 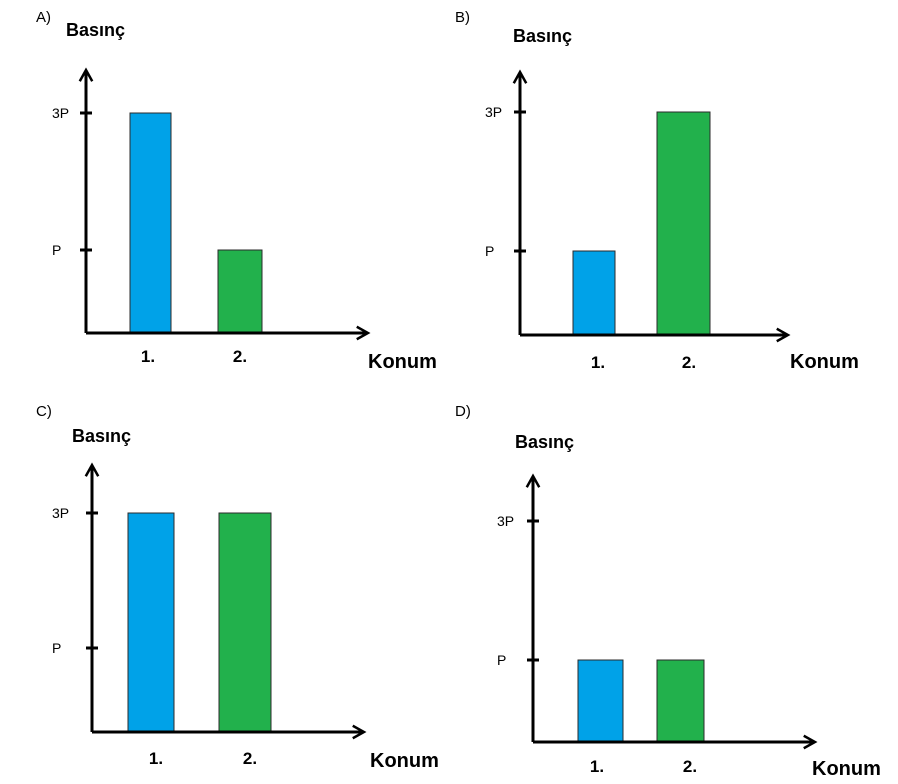 What do you see at coordinates (44, 411) in the screenshot?
I see `panel-letter: C)` at bounding box center [44, 411].